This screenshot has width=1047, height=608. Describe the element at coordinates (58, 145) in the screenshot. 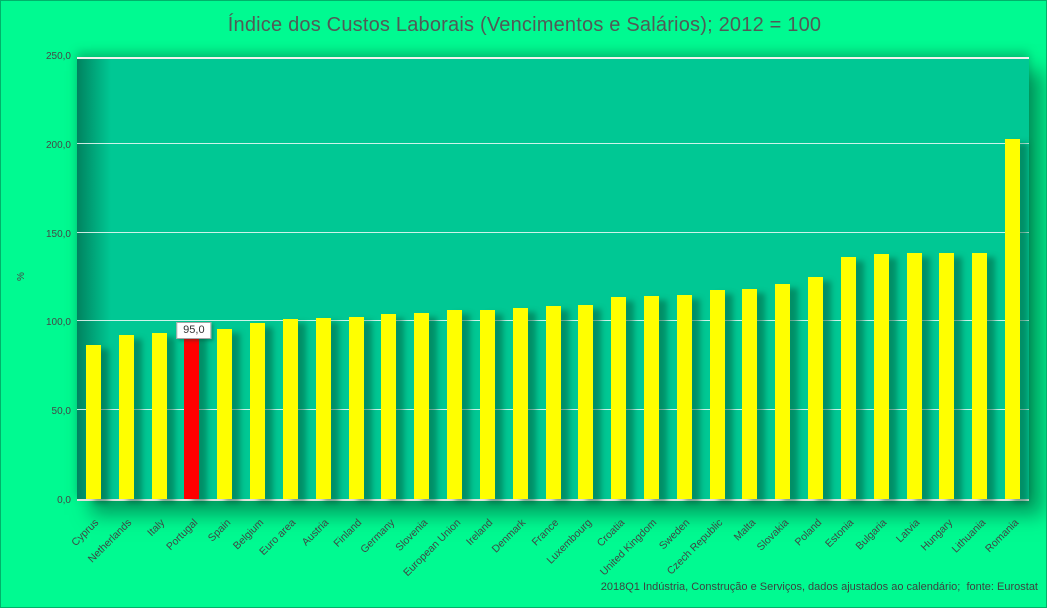

I see `y-tick-label: 200,0` at that location.